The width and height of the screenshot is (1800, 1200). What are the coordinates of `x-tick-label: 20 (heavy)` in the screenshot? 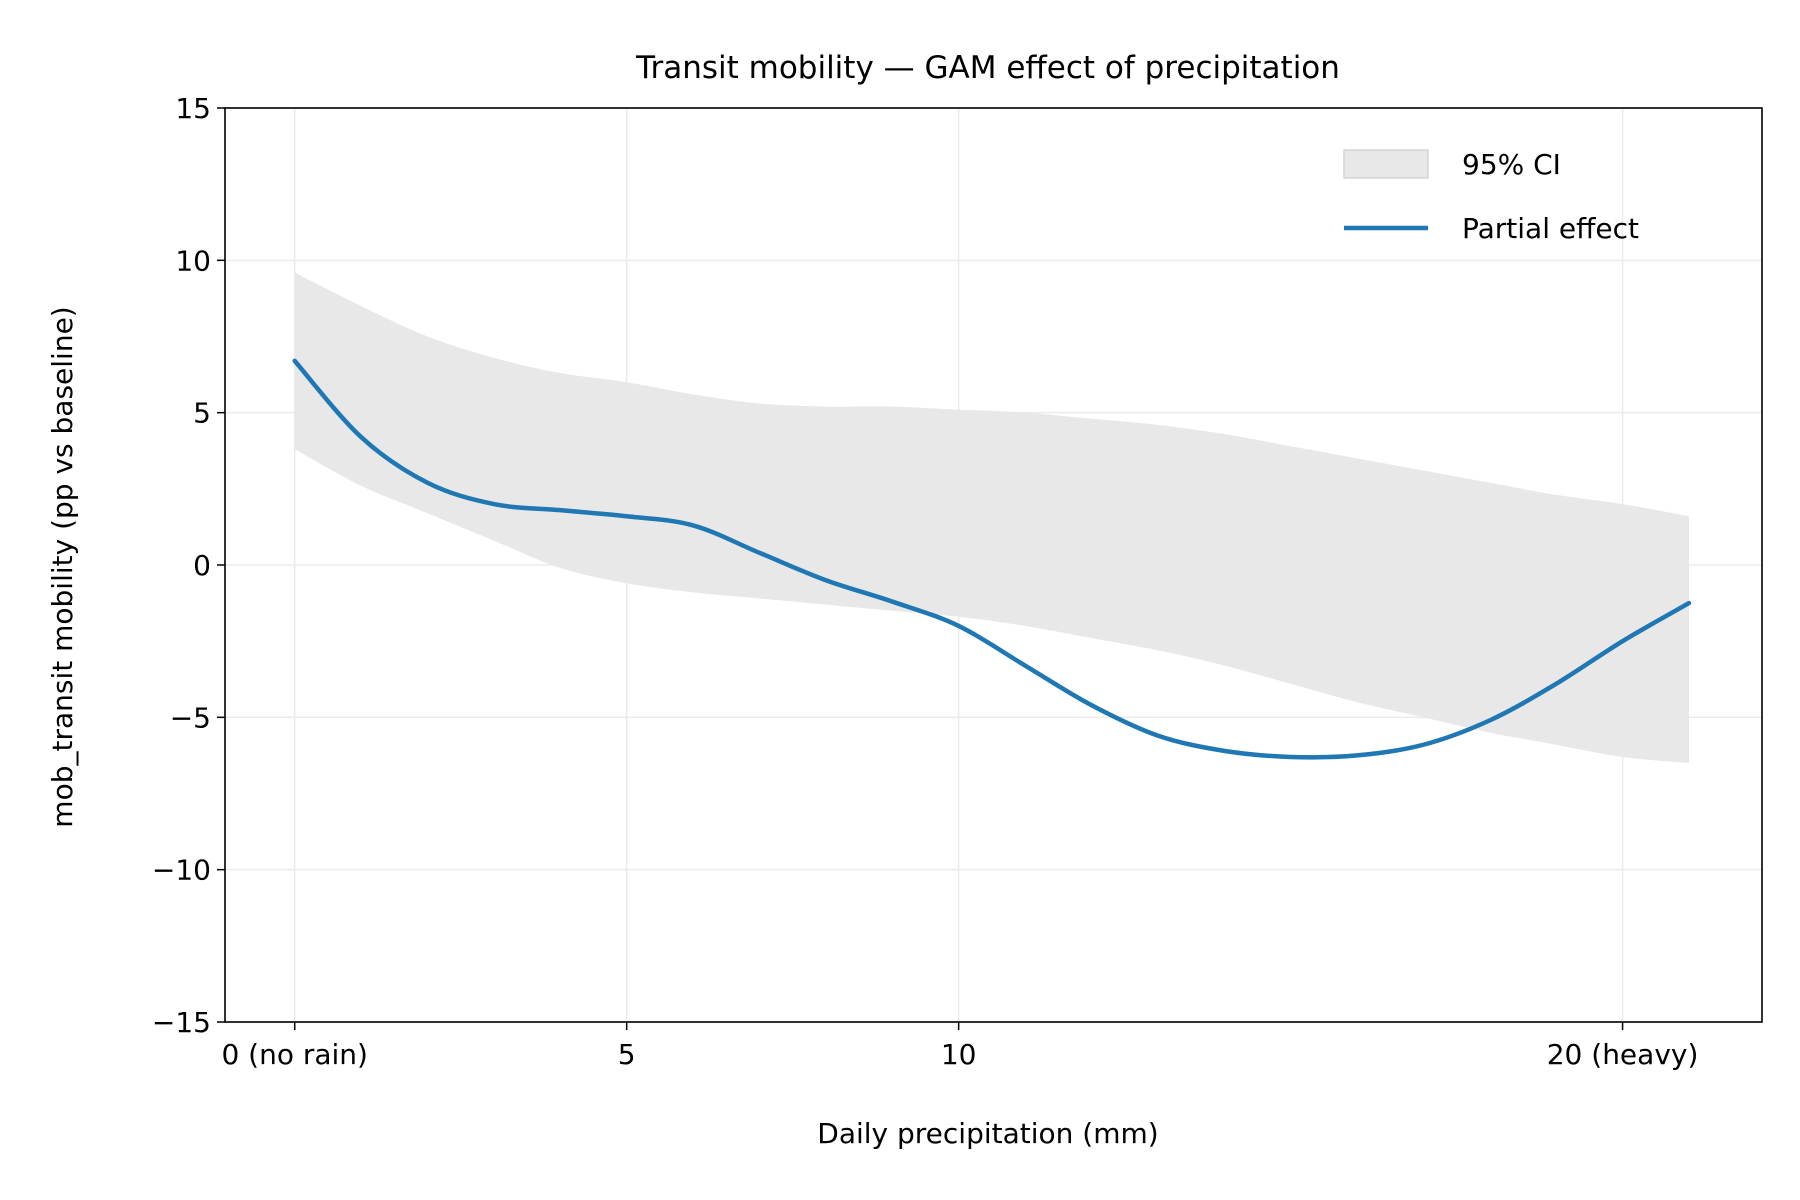 It's located at (1623, 1054).